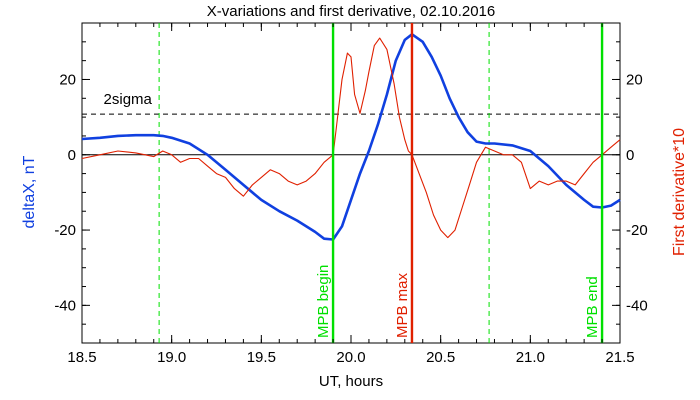 The image size is (700, 400). I want to click on x-tick-label: 21.5, so click(619, 357).